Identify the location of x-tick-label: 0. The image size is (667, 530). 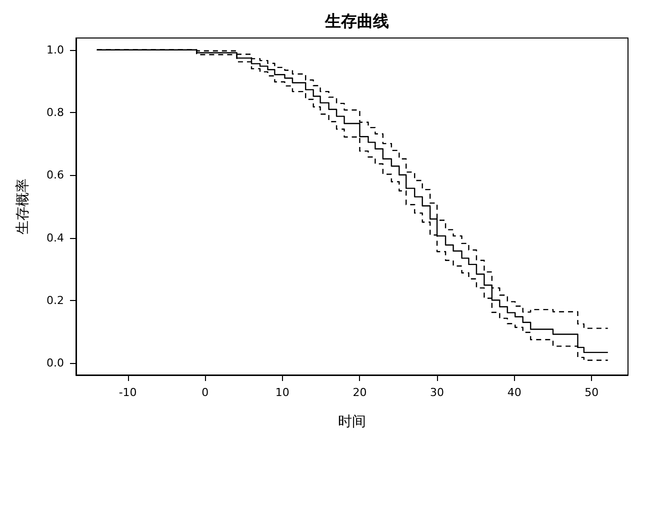
(205, 392).